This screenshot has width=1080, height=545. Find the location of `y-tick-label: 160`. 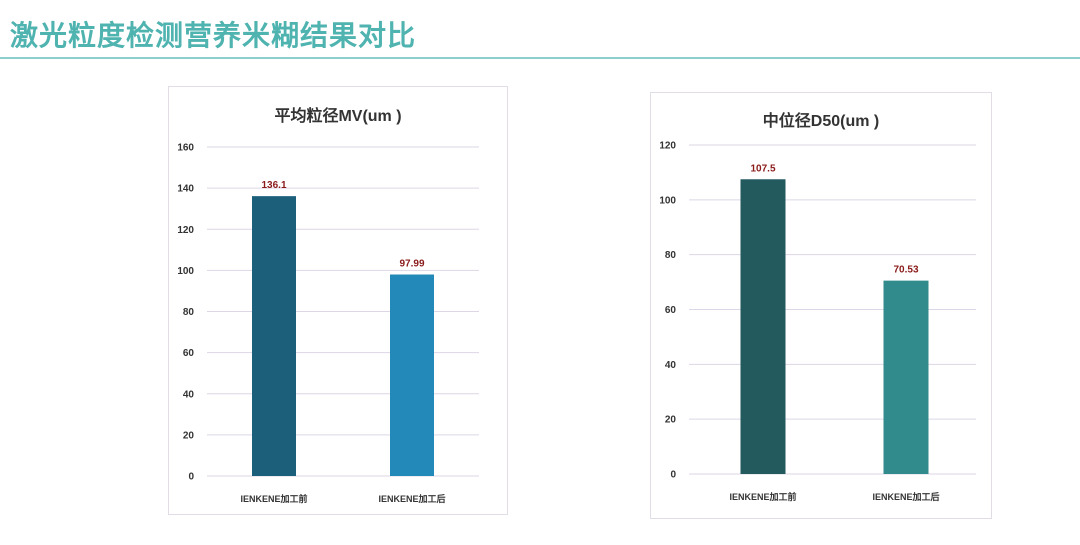

y-tick-label: 160 is located at coordinates (185, 148).